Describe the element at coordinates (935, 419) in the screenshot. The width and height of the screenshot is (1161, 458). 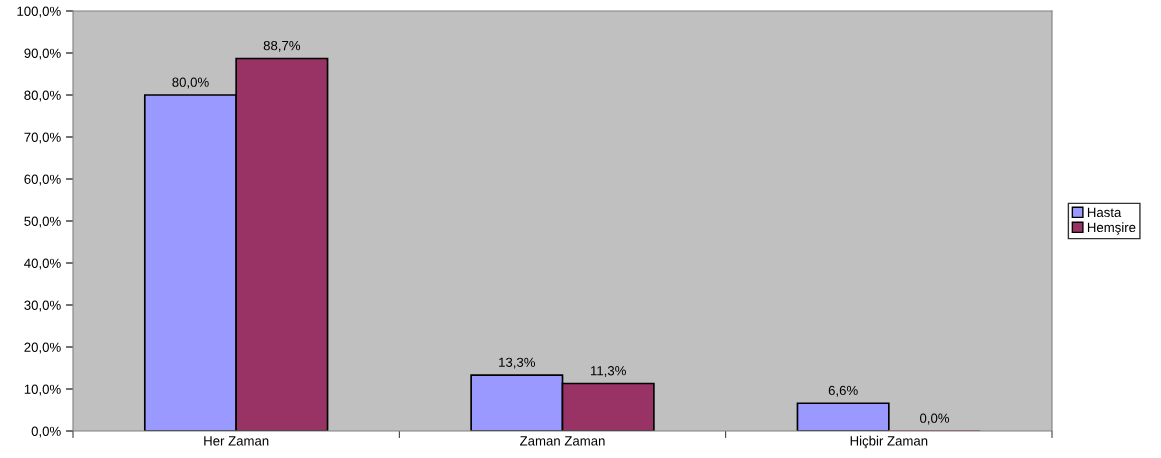
I see `data-label: 0,0%` at that location.